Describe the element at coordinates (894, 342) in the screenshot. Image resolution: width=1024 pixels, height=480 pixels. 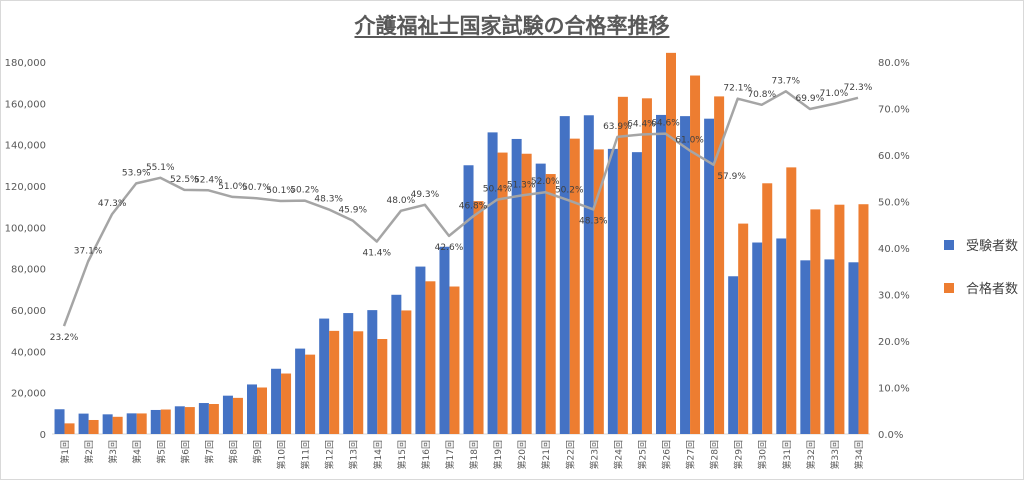
I see `y-right-tick-label: 20.0%` at that location.